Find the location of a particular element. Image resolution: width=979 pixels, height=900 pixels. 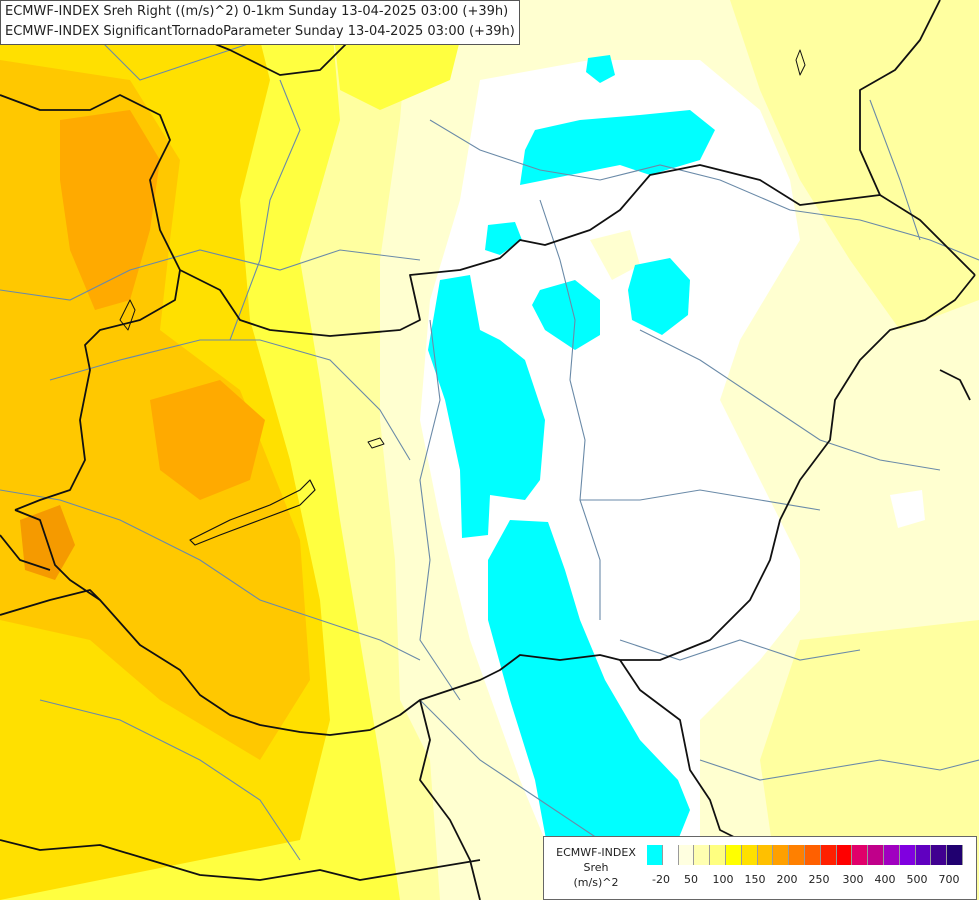

pale-yellow-spot-central is located at coordinates (615, 255).